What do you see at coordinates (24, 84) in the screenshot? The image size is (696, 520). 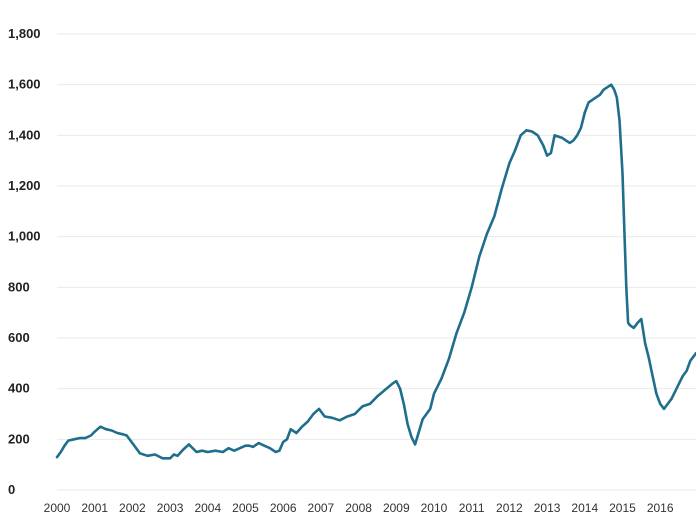 I see `y-tick-label: 1,600` at bounding box center [24, 84].